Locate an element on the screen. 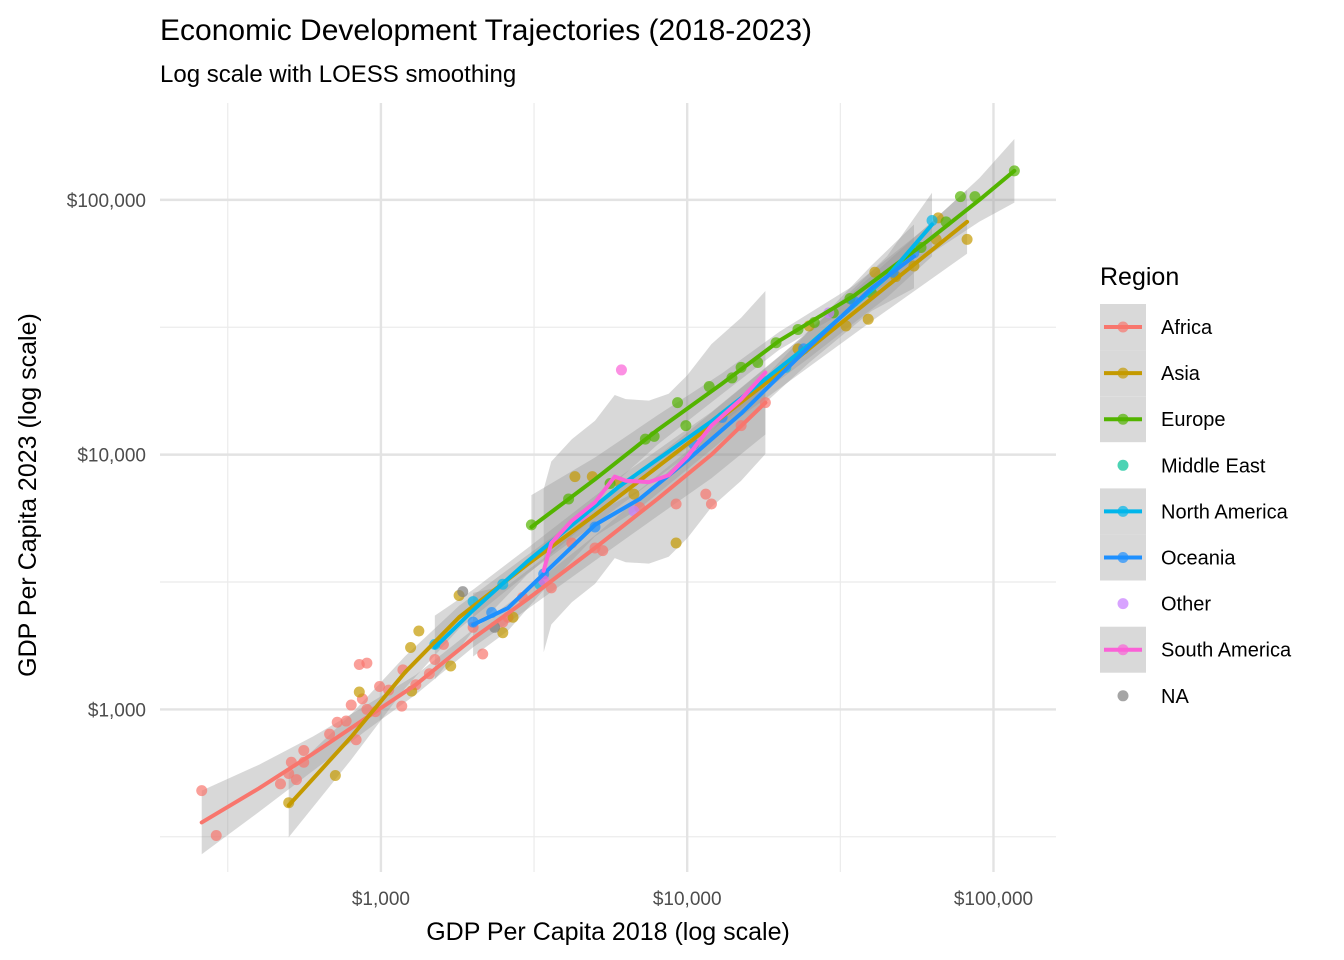  y-tick-label: $100,000 is located at coordinates (106, 201).